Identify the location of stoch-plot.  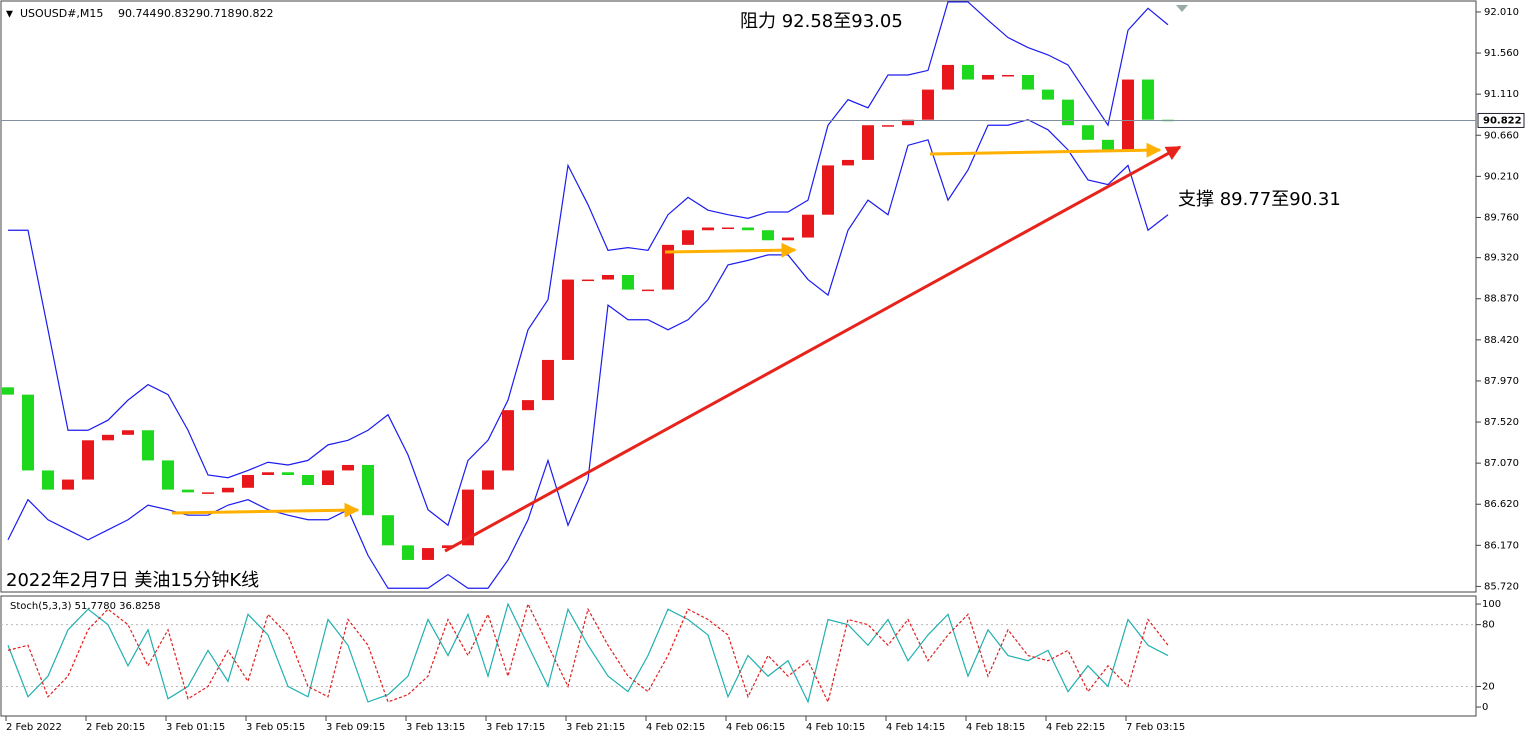
(738, 653).